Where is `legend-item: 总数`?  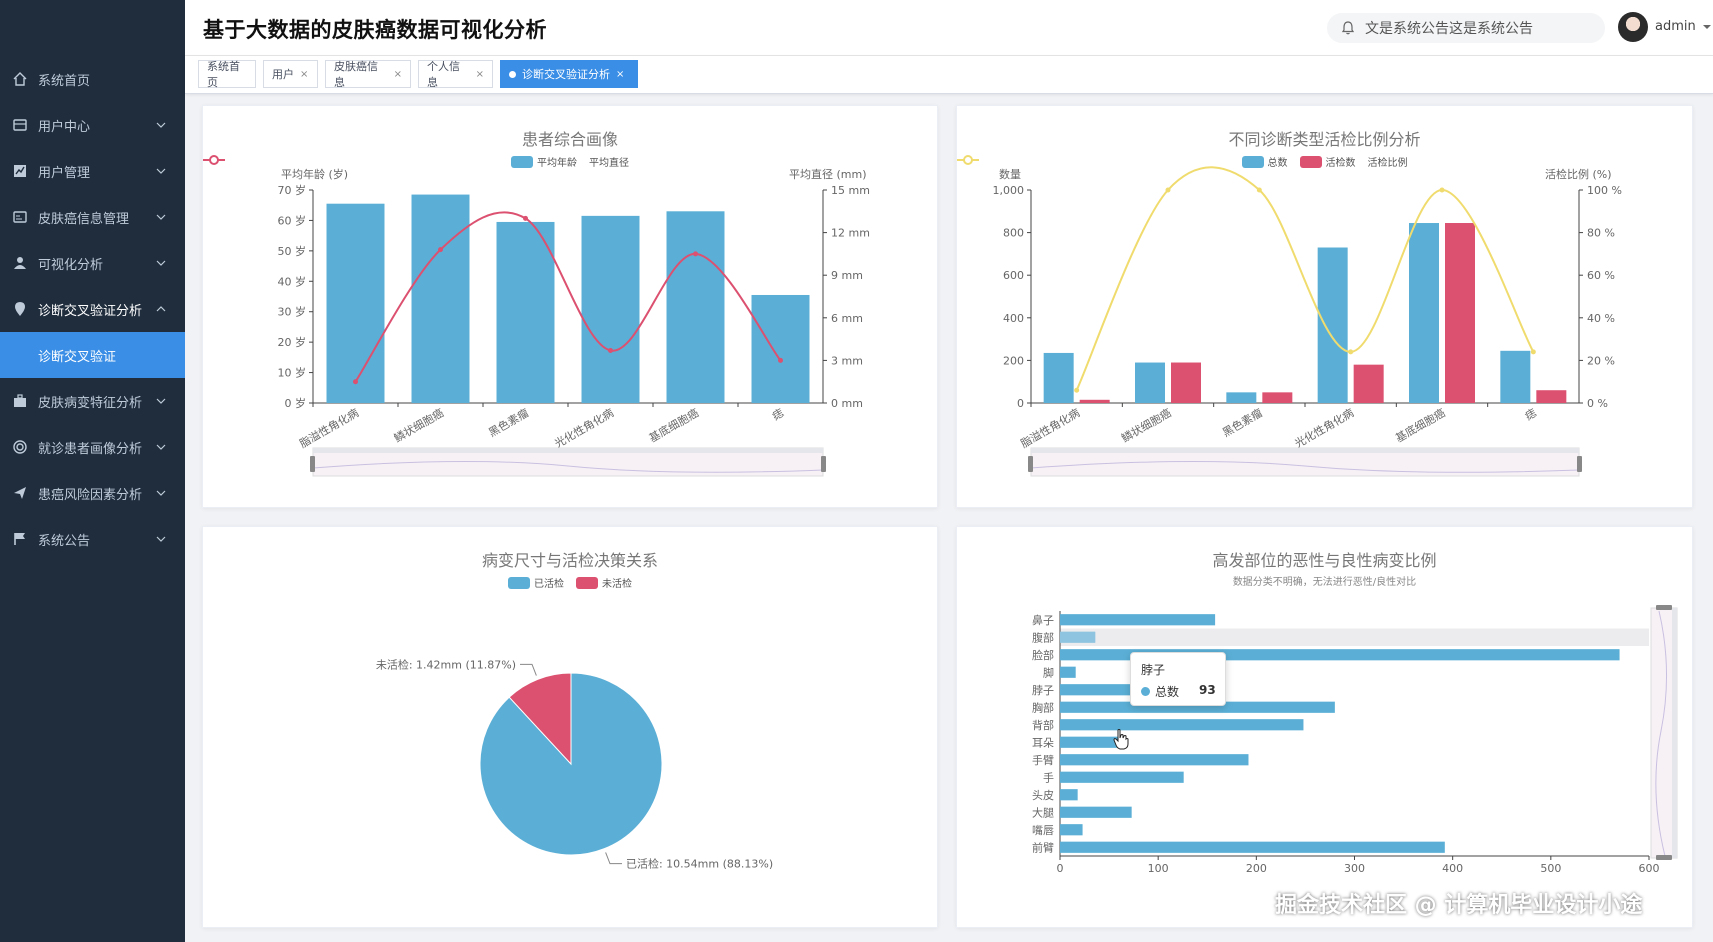 legend-item: 总数 is located at coordinates (1264, 161).